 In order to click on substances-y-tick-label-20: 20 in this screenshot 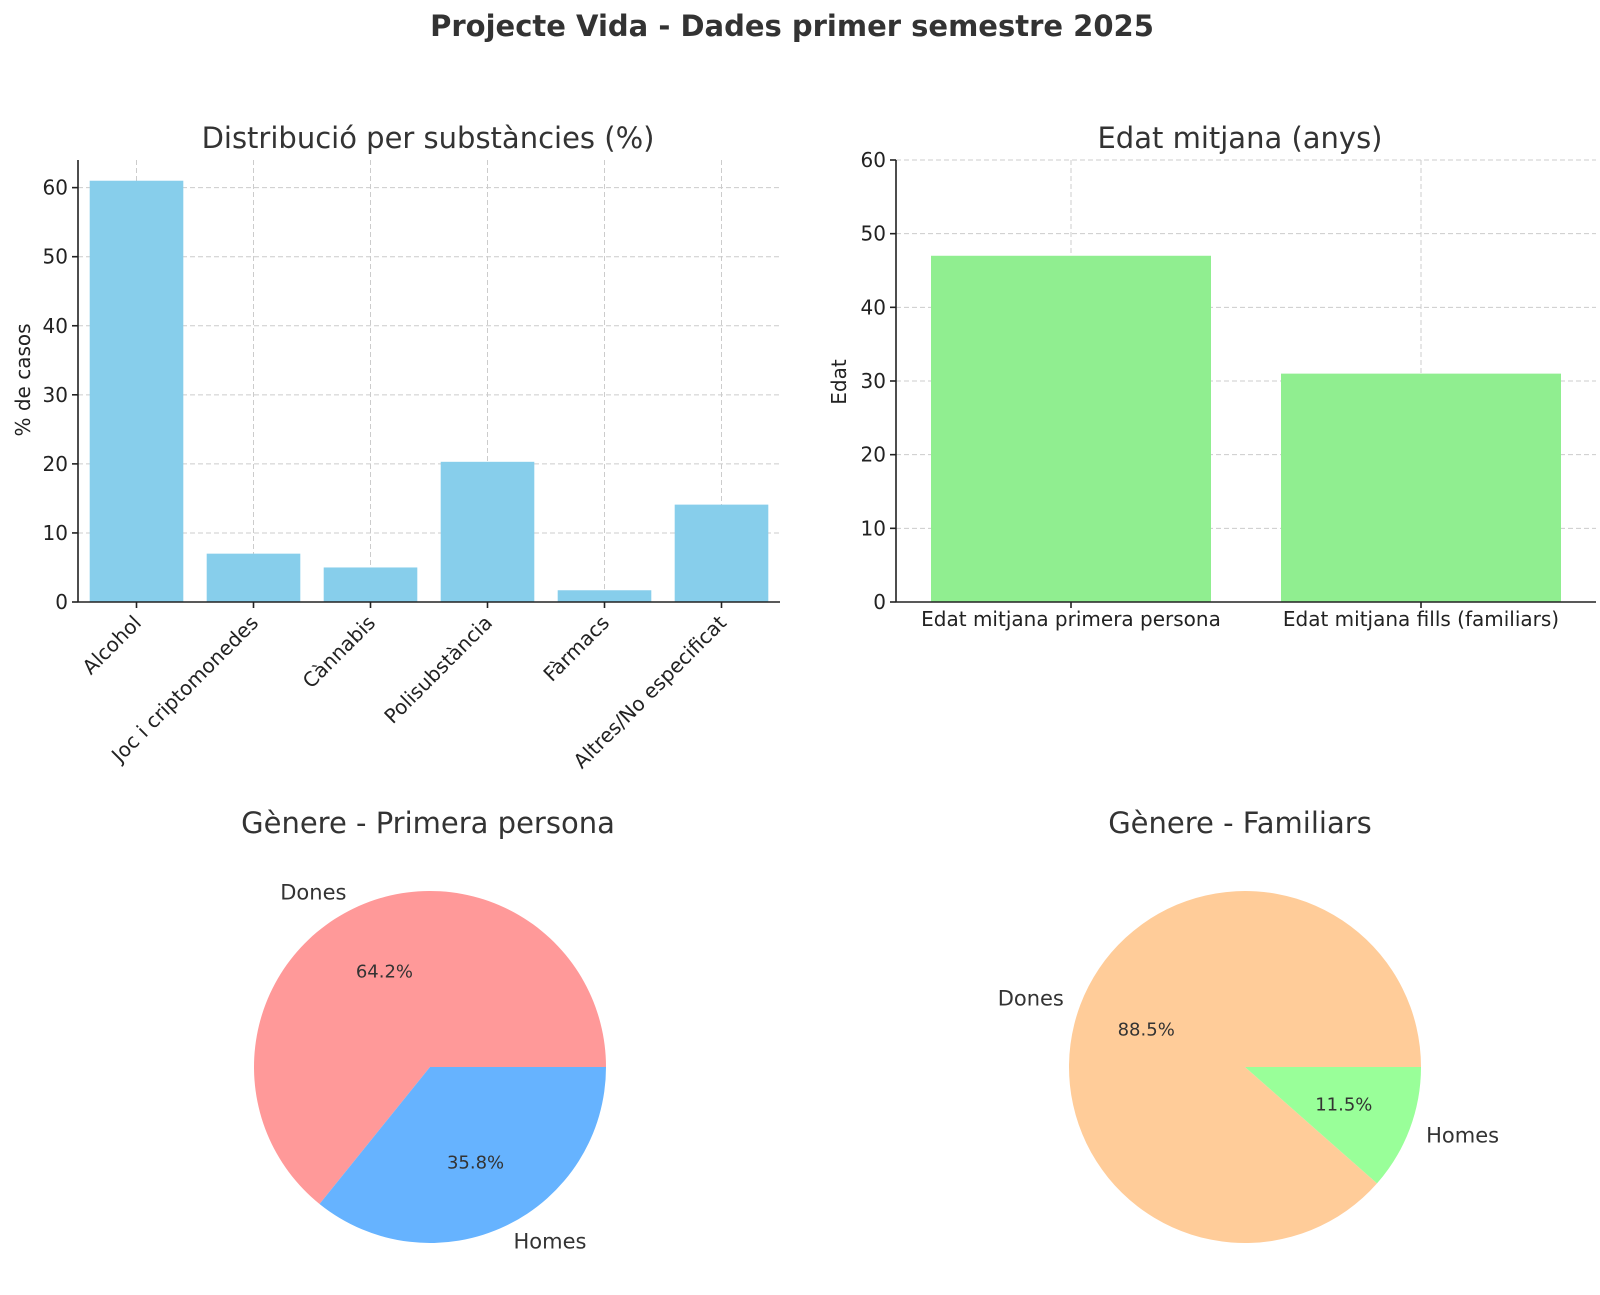, I will do `click(55, 464)`.